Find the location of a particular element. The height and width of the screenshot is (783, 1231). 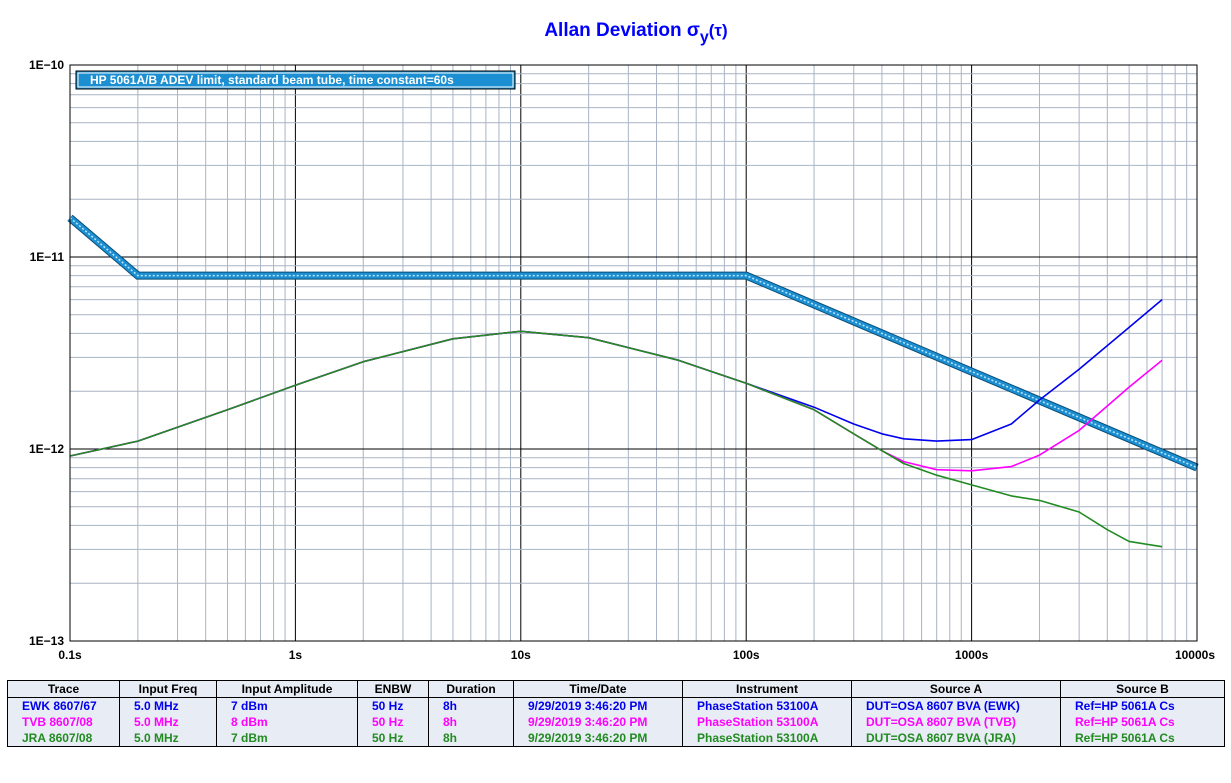

table-cell: TVB 8607/08 is located at coordinates (63, 722).